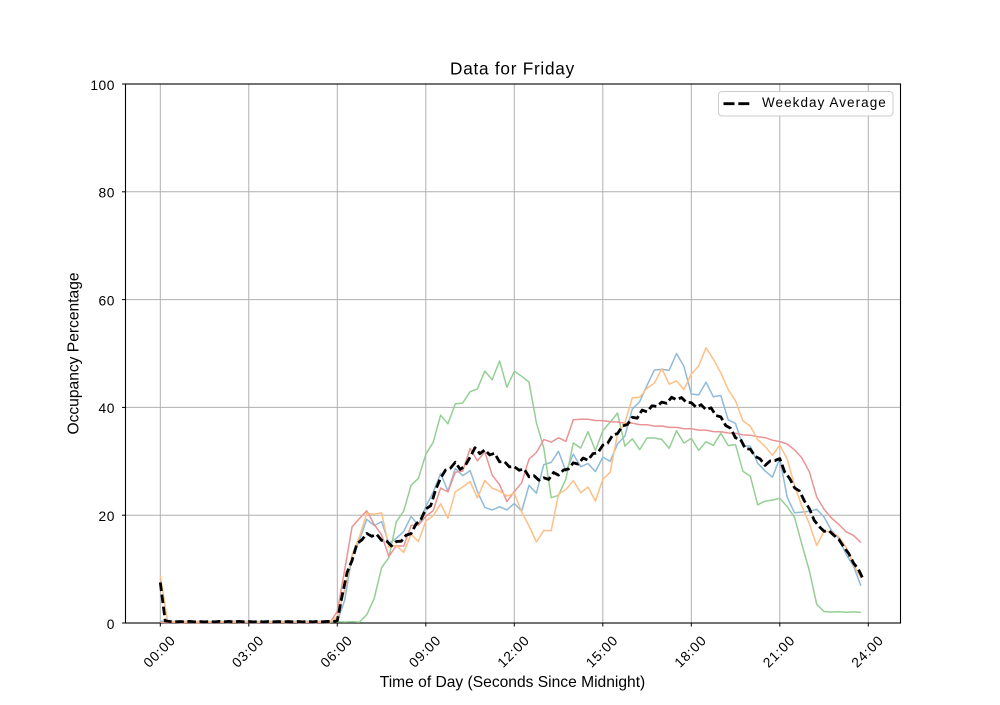  I want to click on svg-text: Data for Friday, so click(512, 69).